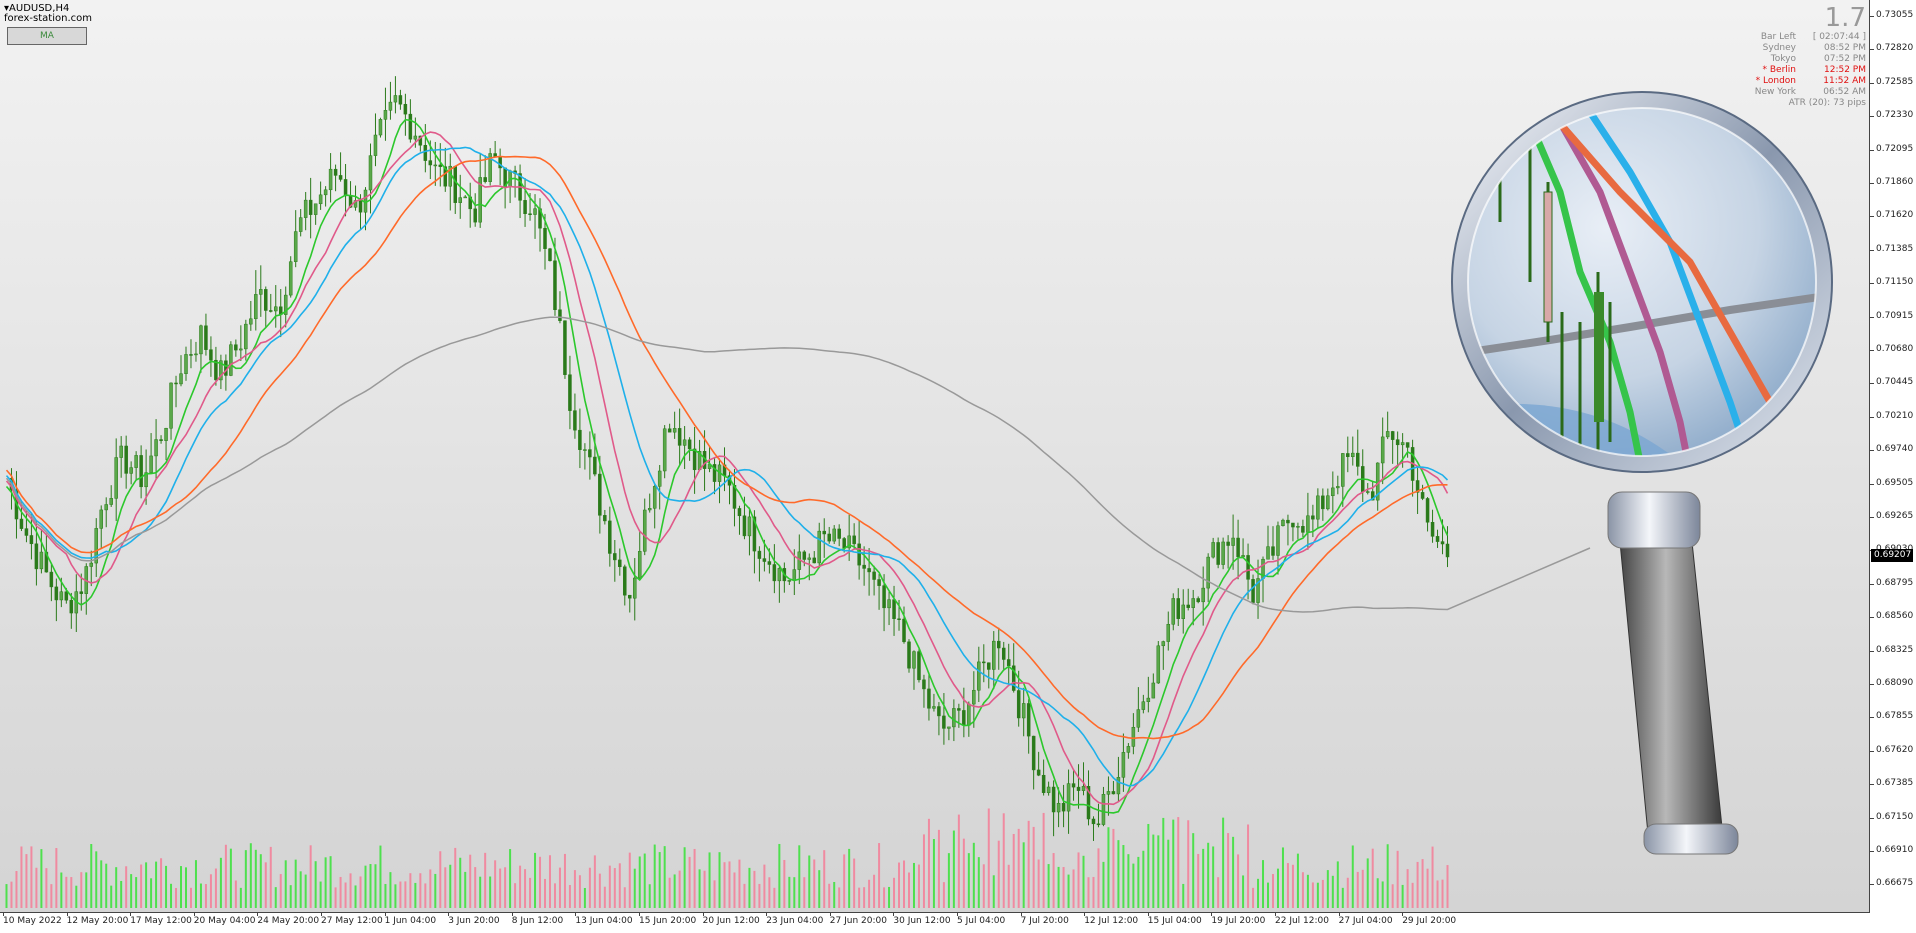 The width and height of the screenshot is (1916, 933). I want to click on session-time: 11:52 AM, so click(1844, 81).